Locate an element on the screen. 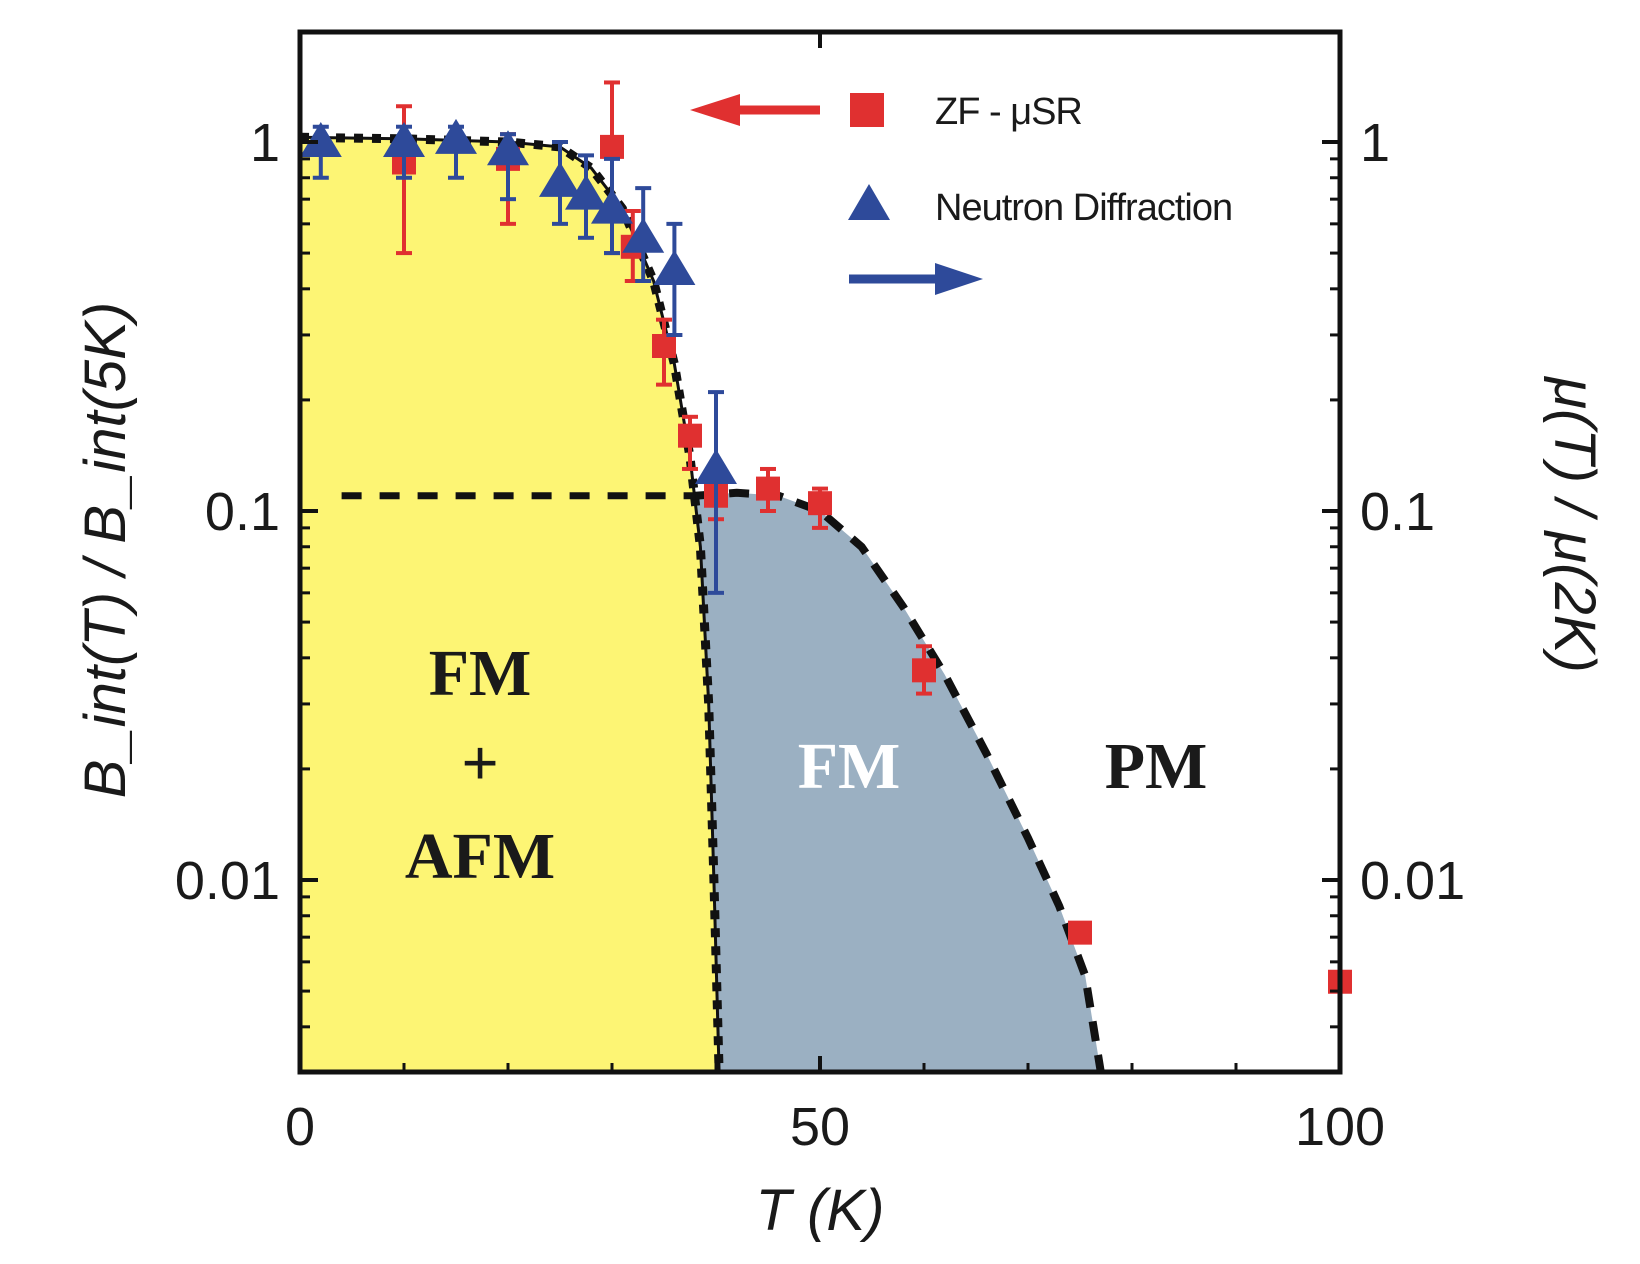  left-arrow-head-icon is located at coordinates (715, 110).